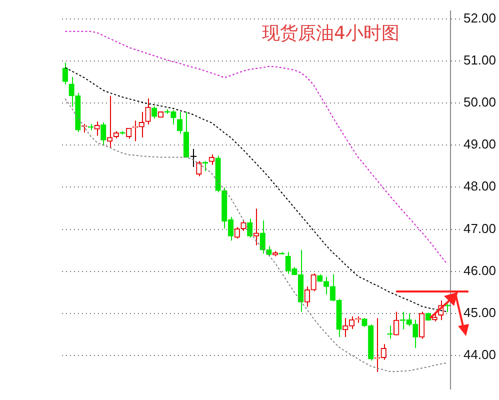 This screenshot has width=499, height=400. What do you see at coordinates (479, 228) in the screenshot?
I see `y-tick-label: 47.00` at bounding box center [479, 228].